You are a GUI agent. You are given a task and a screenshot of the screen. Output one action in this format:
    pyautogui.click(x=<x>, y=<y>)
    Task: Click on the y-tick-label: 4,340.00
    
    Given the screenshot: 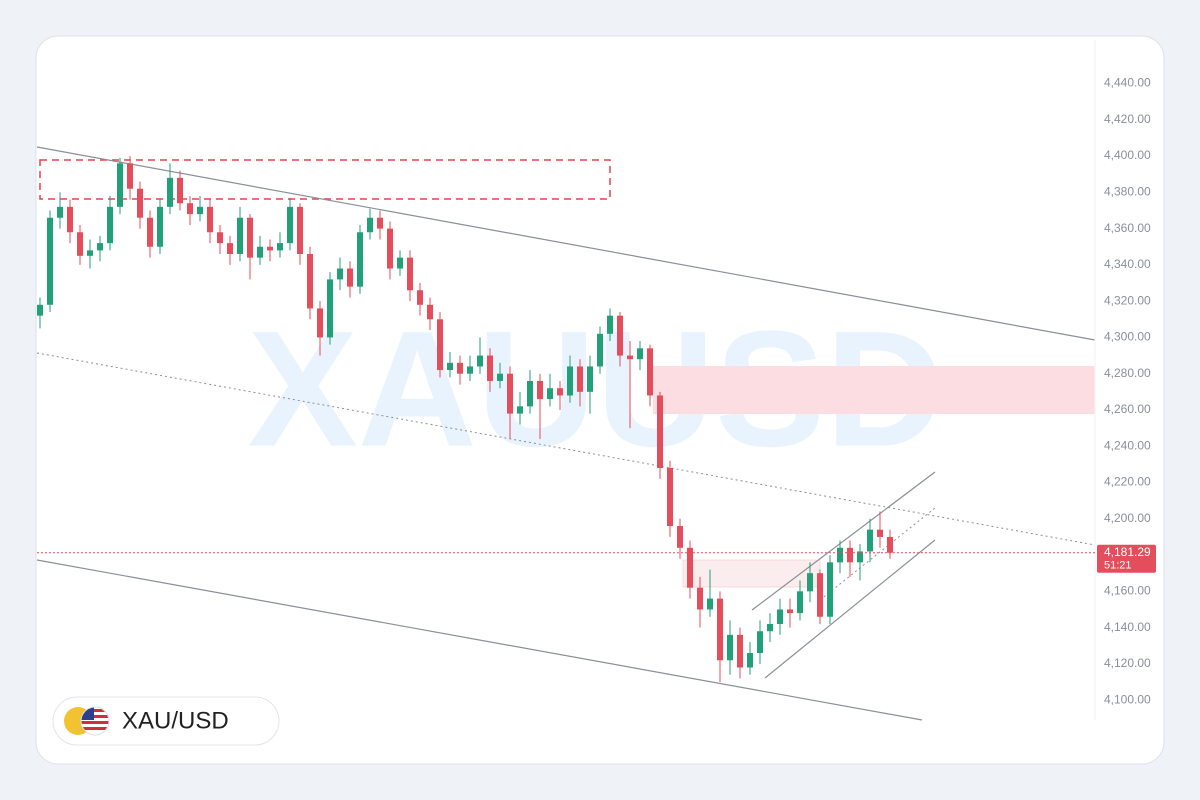 What is the action you would take?
    pyautogui.click(x=1127, y=264)
    